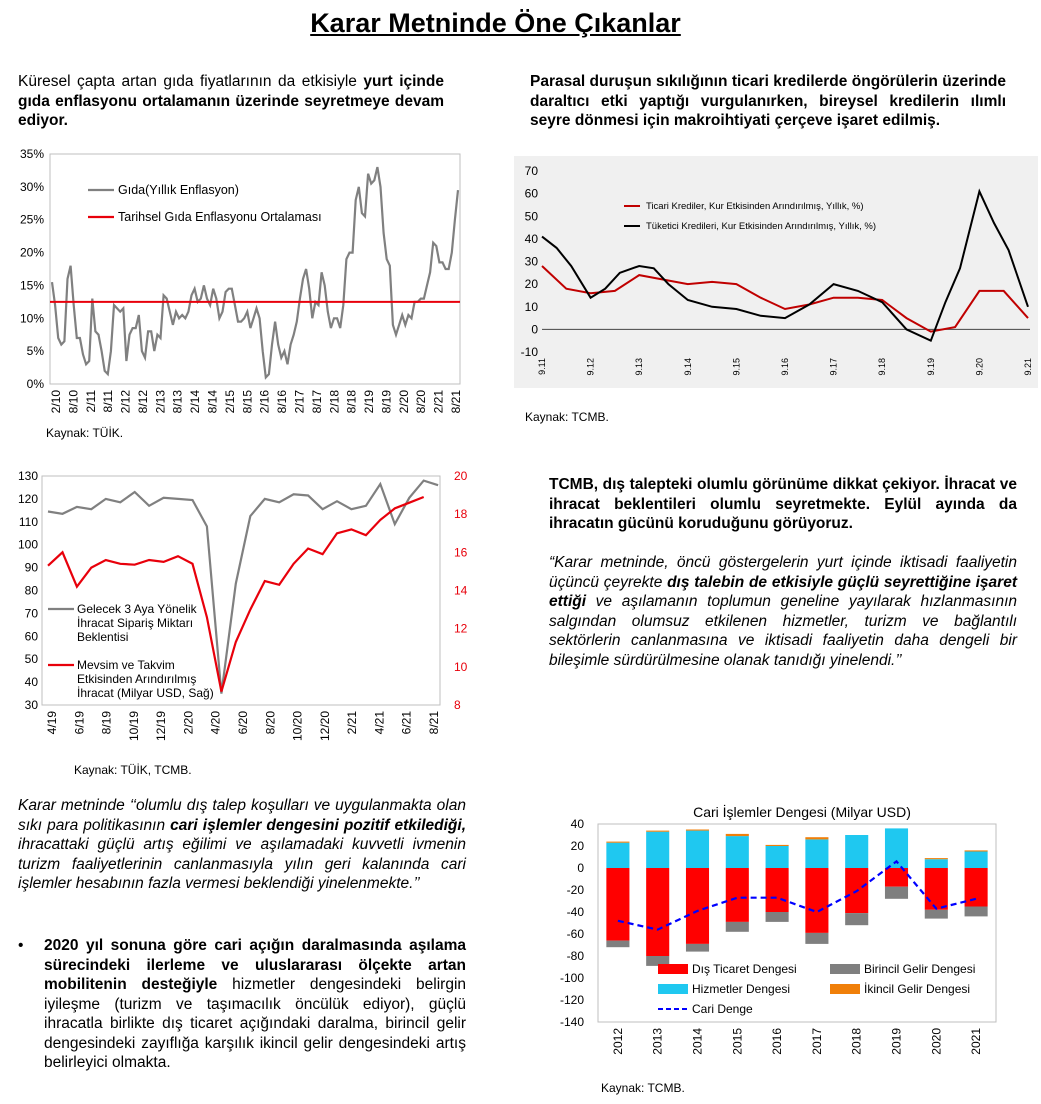  What do you see at coordinates (32, 591) in the screenshot?
I see `y-tick-label-left: 80` at bounding box center [32, 591].